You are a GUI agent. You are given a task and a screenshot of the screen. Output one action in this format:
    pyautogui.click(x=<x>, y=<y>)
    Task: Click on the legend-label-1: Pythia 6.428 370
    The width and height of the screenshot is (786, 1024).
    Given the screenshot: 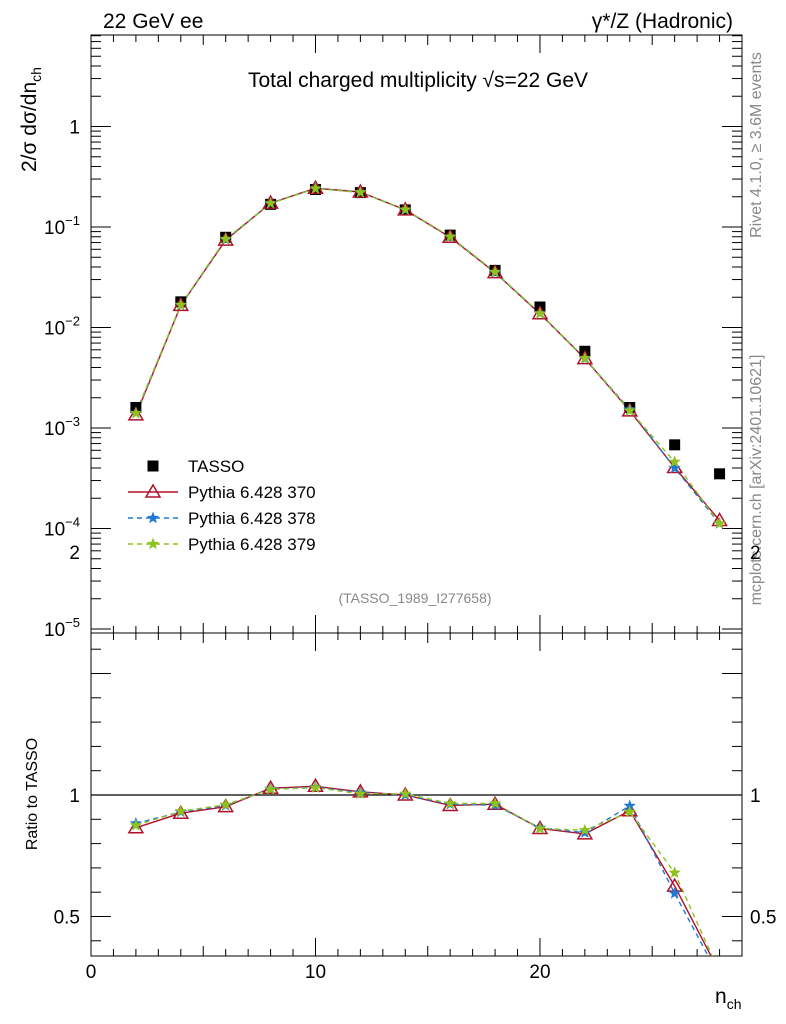 What is the action you would take?
    pyautogui.click(x=252, y=492)
    